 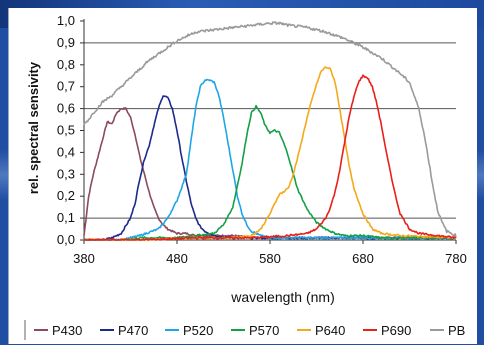 I want to click on legend-label-p470: P470, so click(x=133, y=330).